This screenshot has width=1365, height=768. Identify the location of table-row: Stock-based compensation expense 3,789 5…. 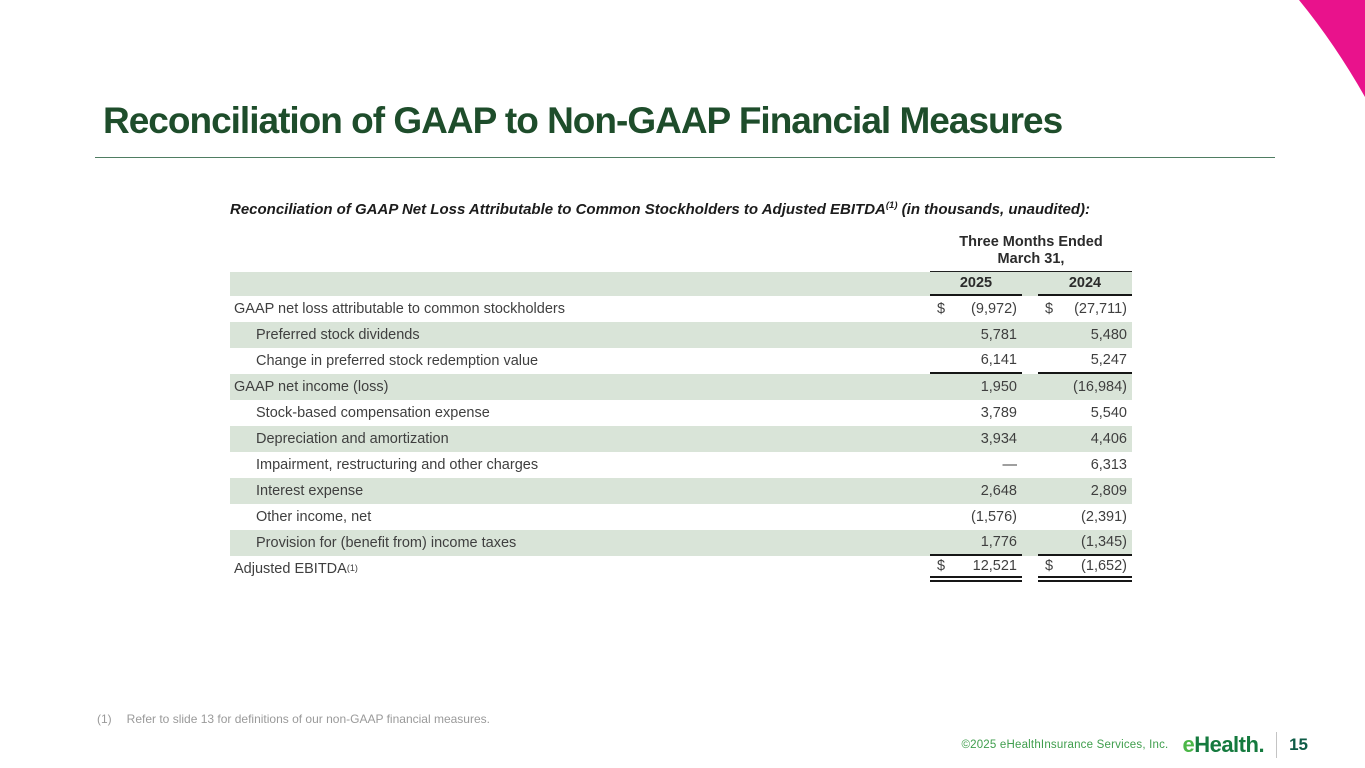
(681, 413).